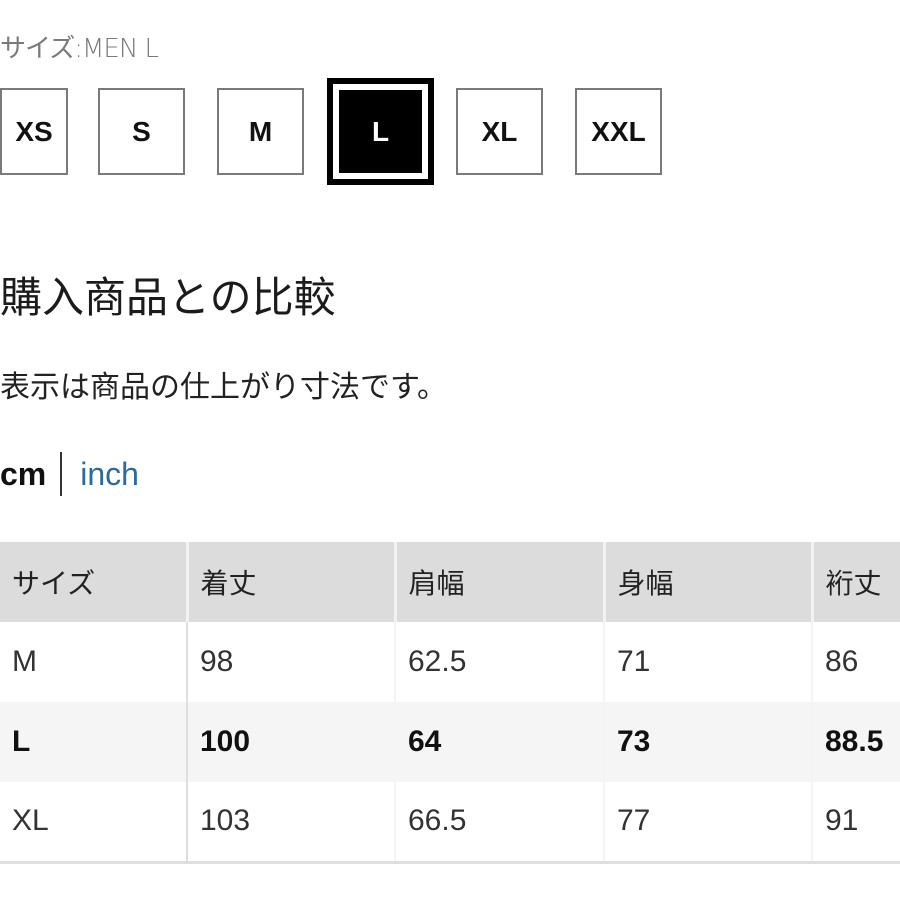 The width and height of the screenshot is (900, 900). I want to click on table-row: M 98 62.5 71 86, so click(450, 662).